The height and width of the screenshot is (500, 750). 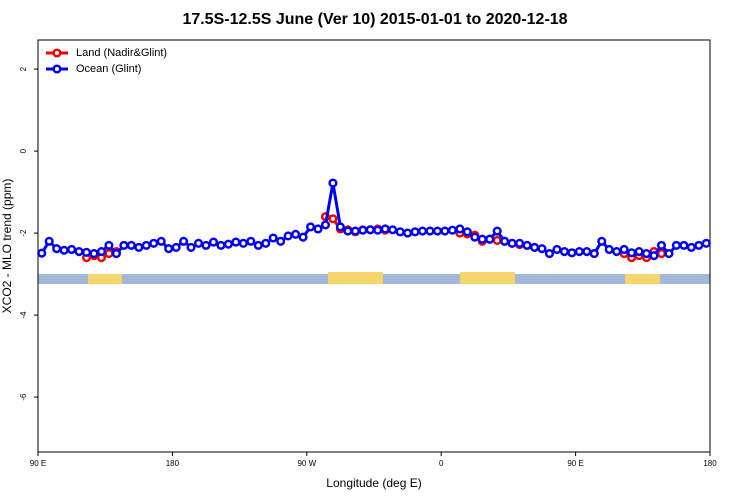 What do you see at coordinates (121, 53) in the screenshot?
I see `legend-label: Land (Nadir&Glint)` at bounding box center [121, 53].